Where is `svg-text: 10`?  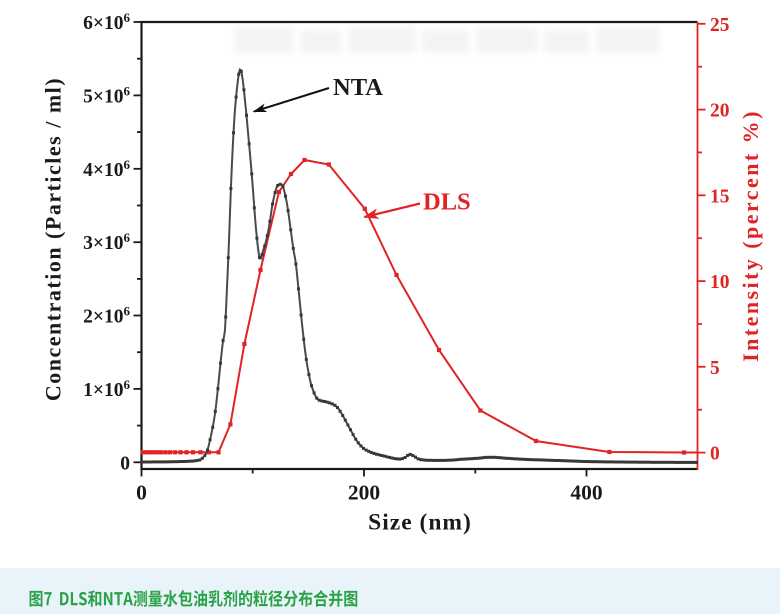
svg-text: 10 is located at coordinates (720, 282).